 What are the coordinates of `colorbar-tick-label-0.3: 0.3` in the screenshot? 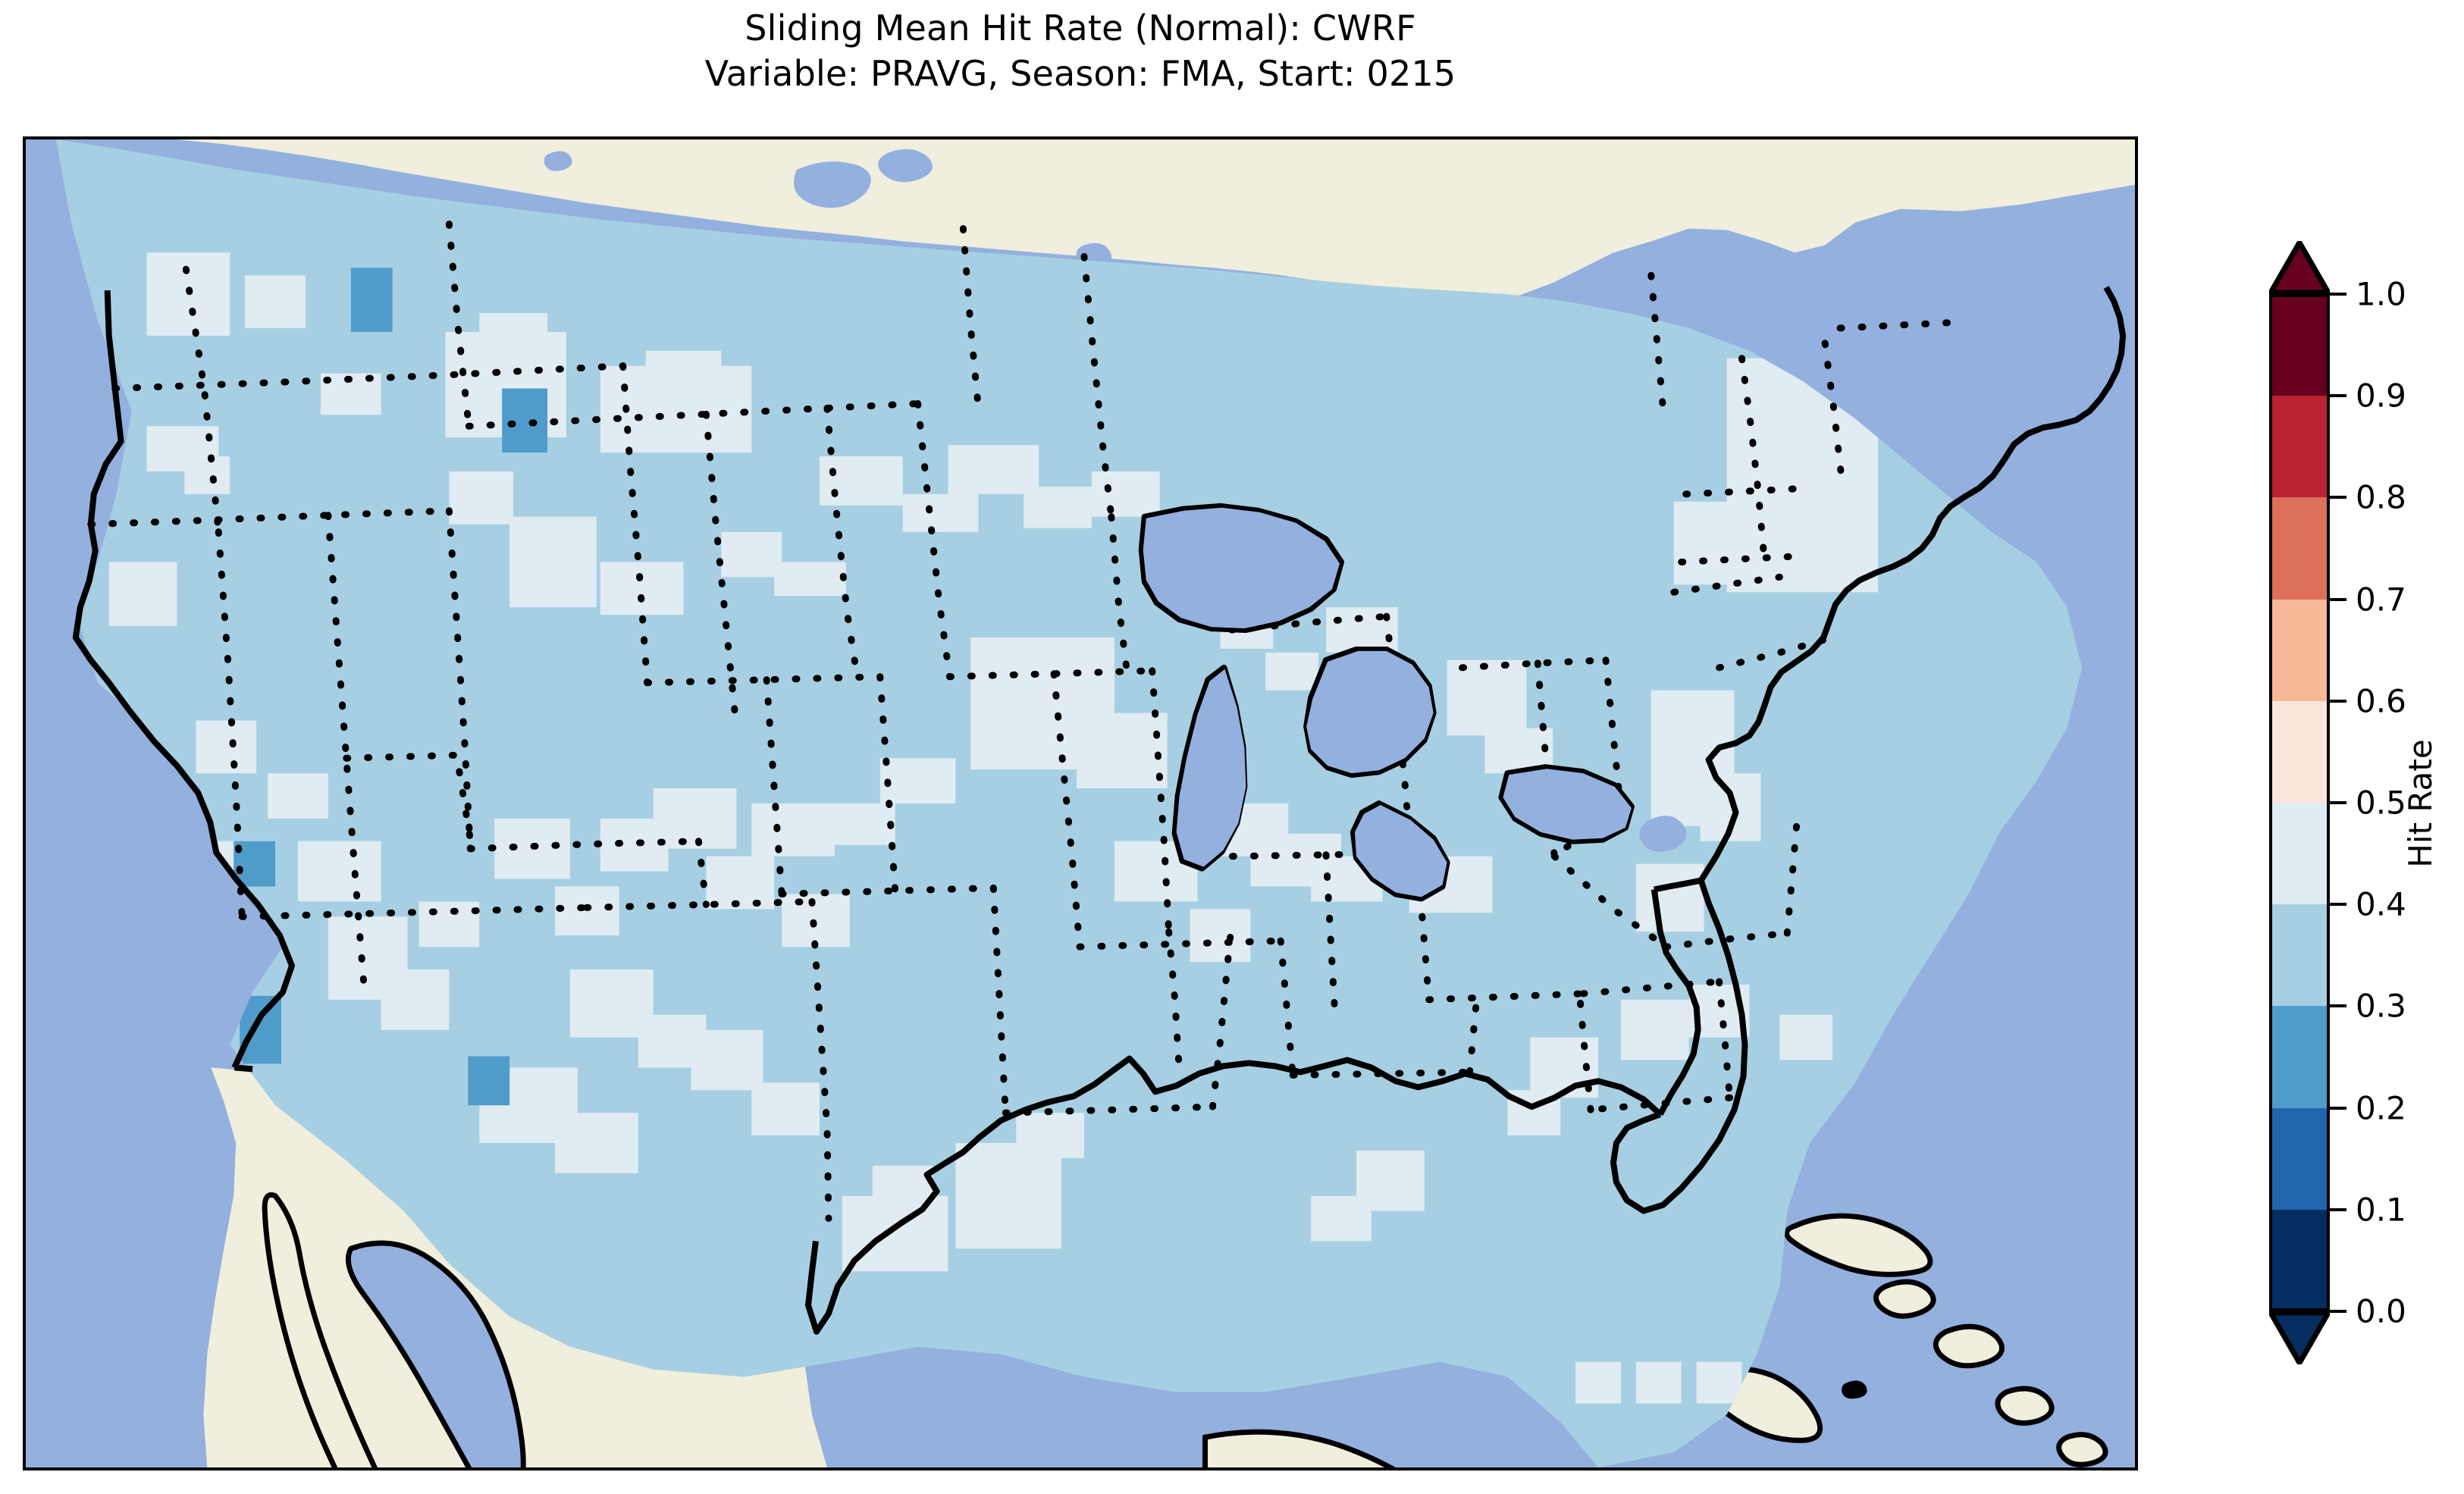 It's located at (2381, 1006).